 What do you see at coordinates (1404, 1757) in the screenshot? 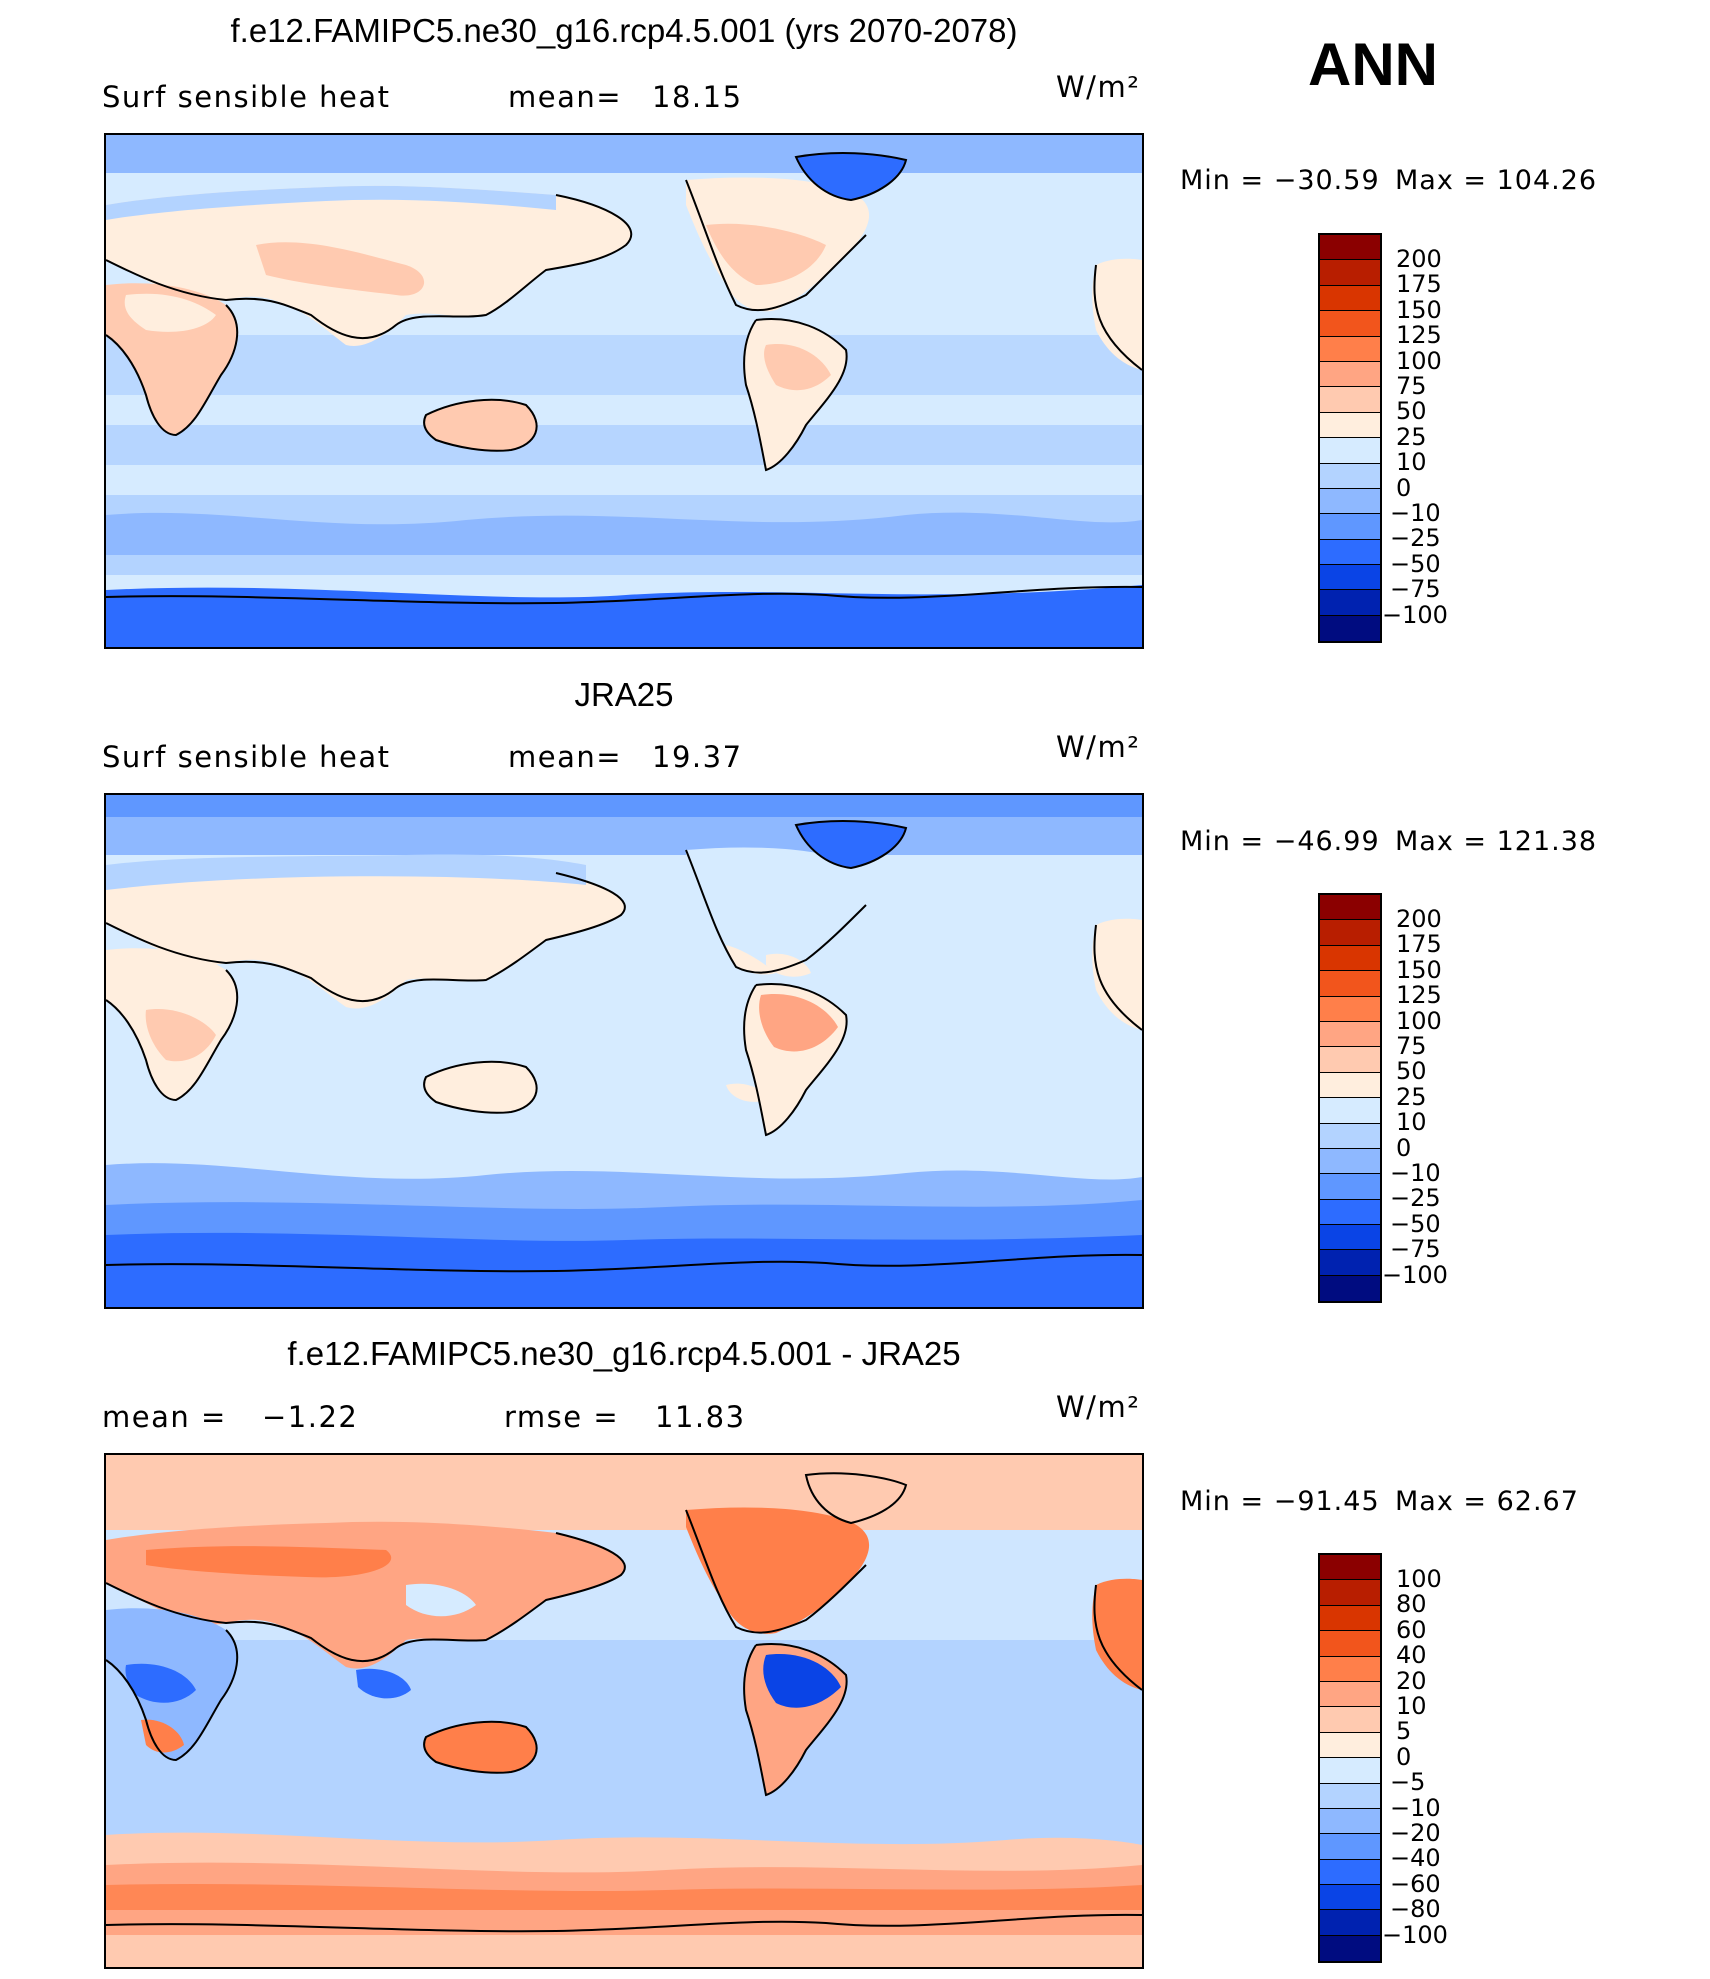
I see `panel-3-tick: 0` at bounding box center [1404, 1757].